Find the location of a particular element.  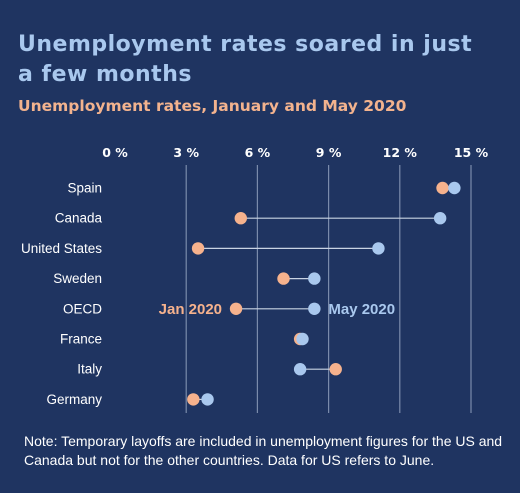

category-label: Spain is located at coordinates (84, 188).